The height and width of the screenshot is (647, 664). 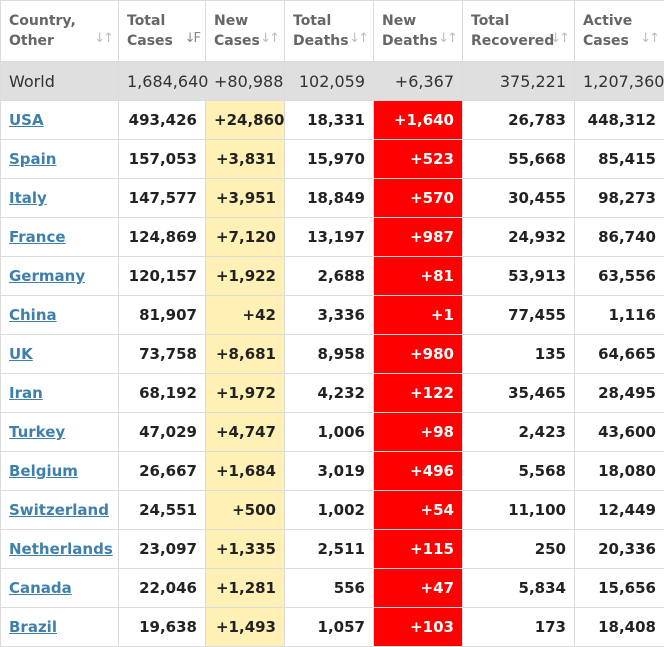 I want to click on country-link: France, so click(x=37, y=237).